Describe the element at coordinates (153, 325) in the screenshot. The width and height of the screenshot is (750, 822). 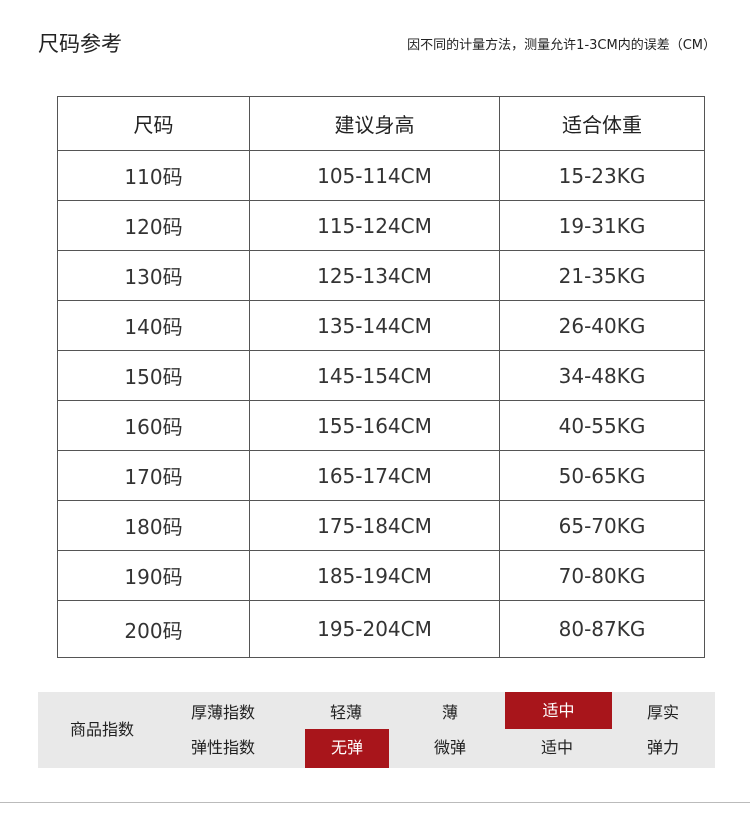
I see `size-cell: 140码` at that location.